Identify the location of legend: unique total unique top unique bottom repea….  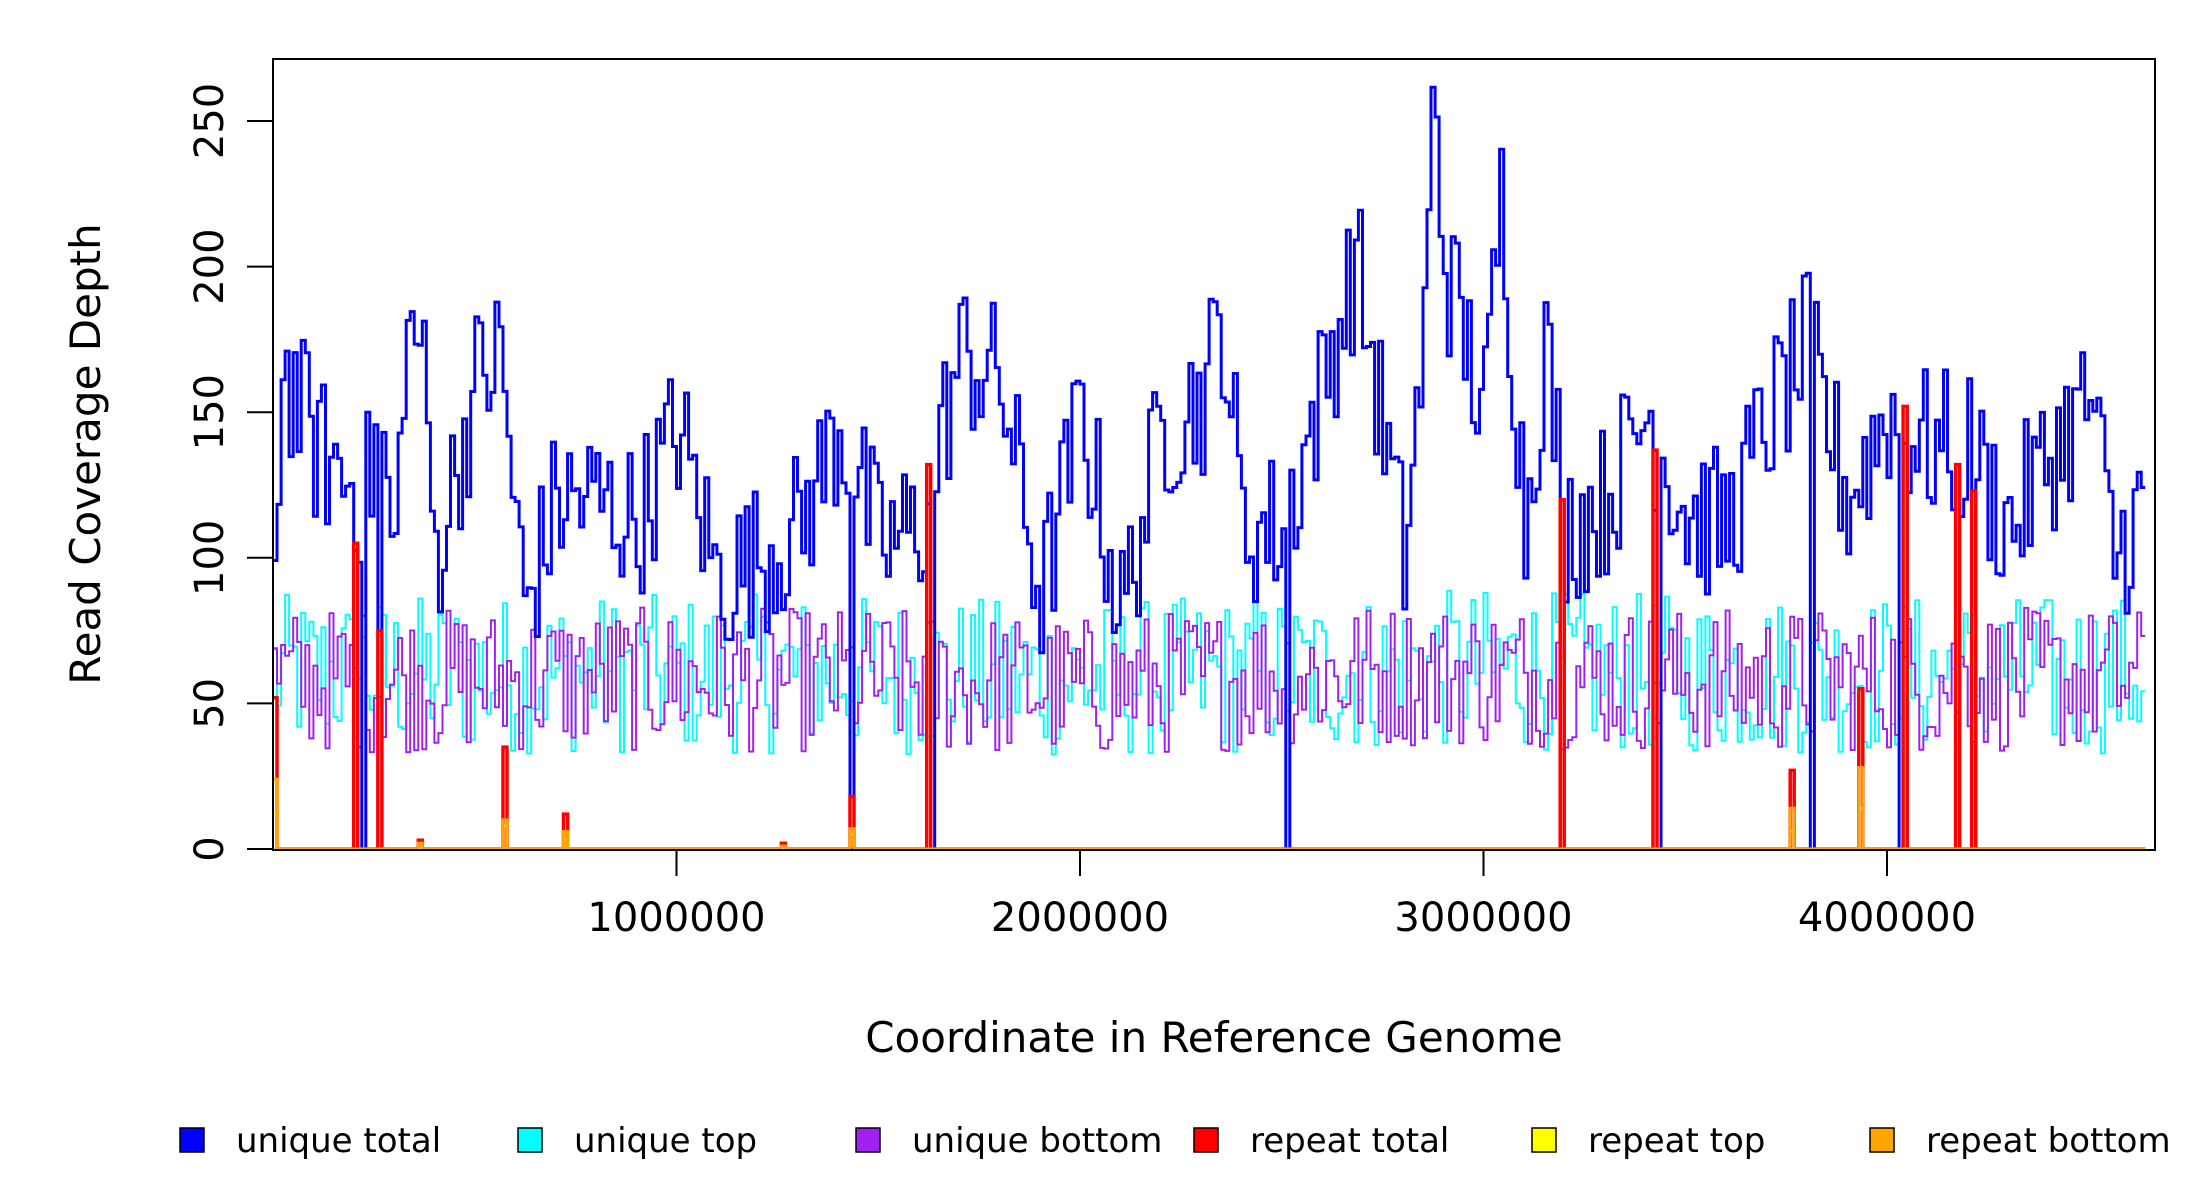
(1175, 1141).